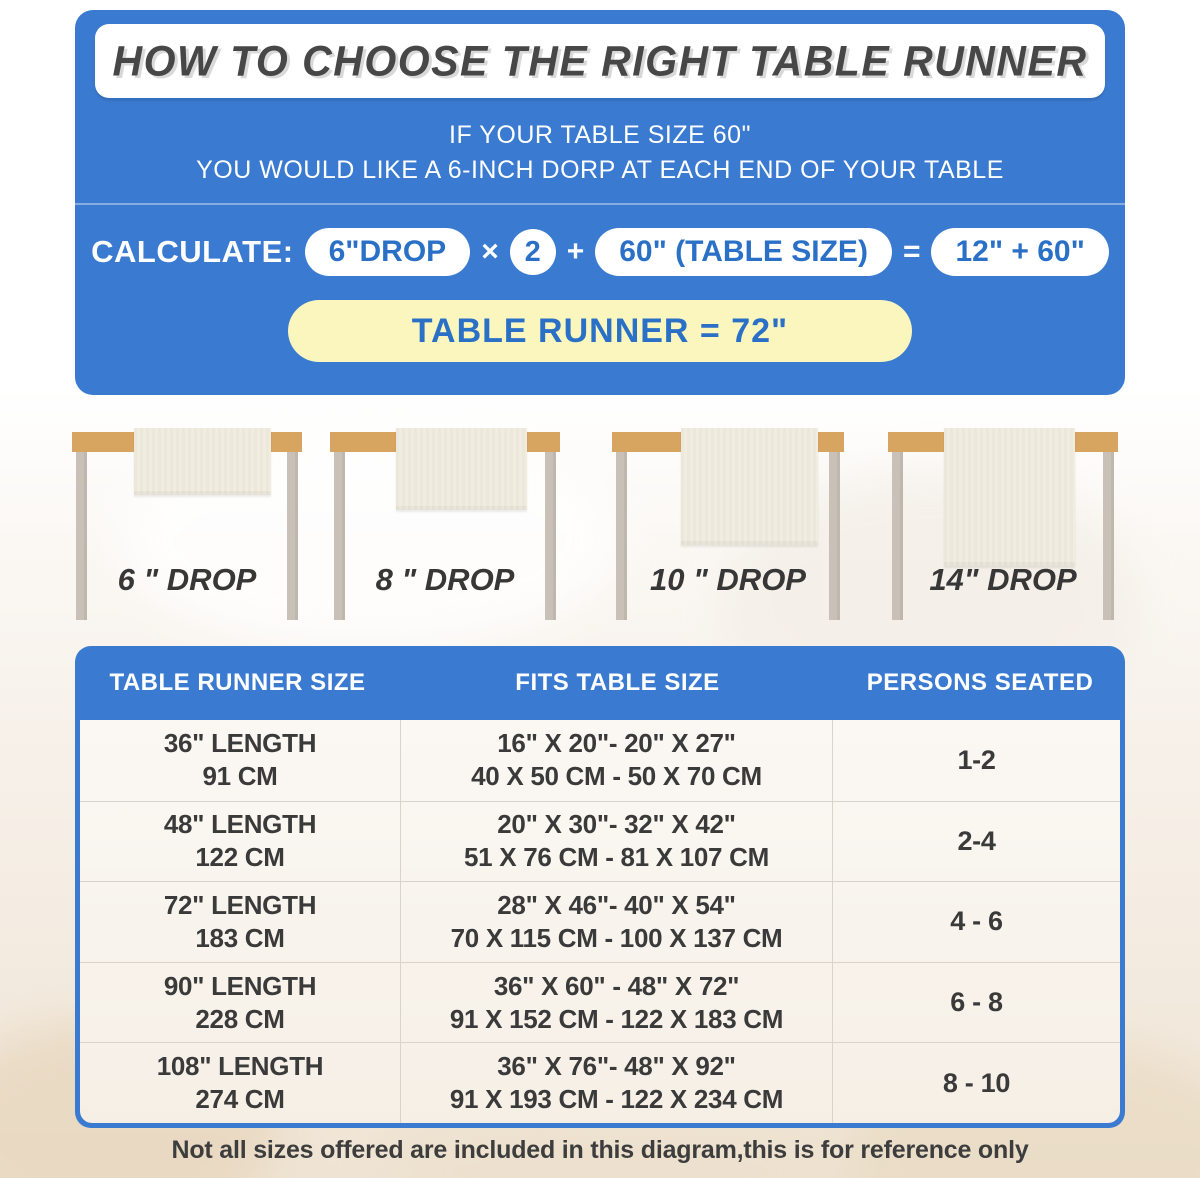 The height and width of the screenshot is (1178, 1200). What do you see at coordinates (445, 520) in the screenshot?
I see `drop-figure-8in: 8 " DROP` at bounding box center [445, 520].